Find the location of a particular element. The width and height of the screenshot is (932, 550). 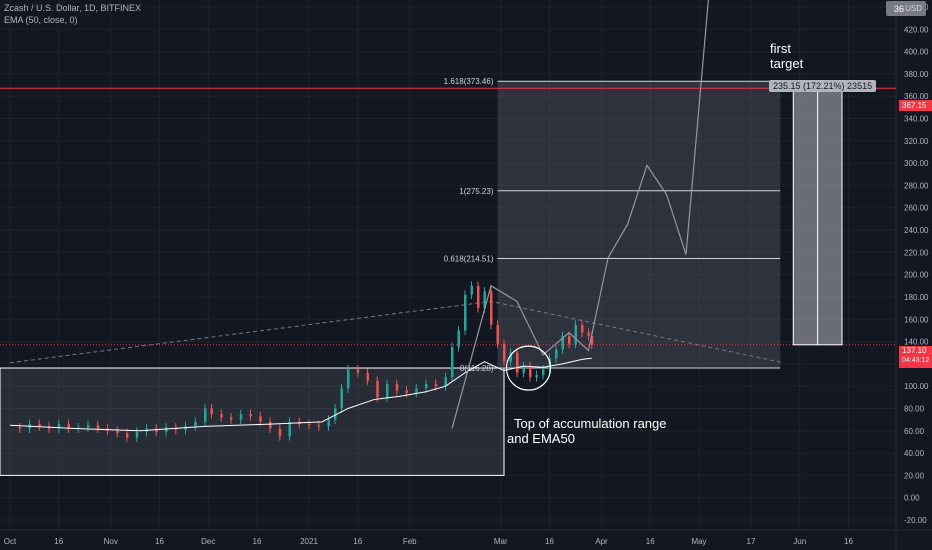

last-price: 137.10 is located at coordinates (914, 350).